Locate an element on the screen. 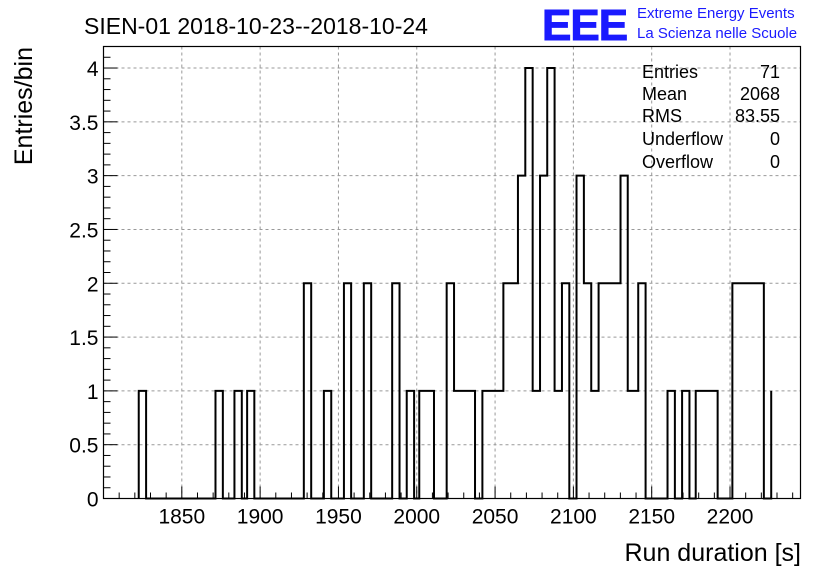  y-tick-label: 2.5 is located at coordinates (83, 230).